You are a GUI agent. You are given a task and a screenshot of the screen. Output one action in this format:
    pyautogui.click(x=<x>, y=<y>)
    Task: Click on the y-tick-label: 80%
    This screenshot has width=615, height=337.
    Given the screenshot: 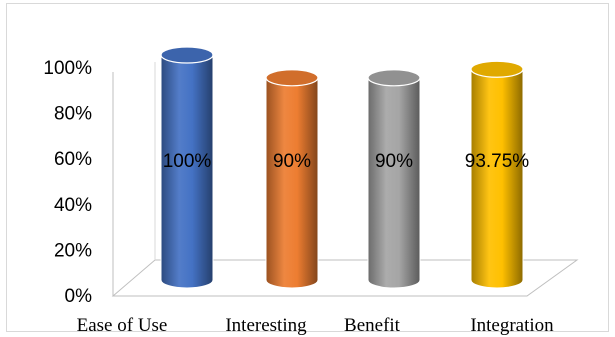 What is the action you would take?
    pyautogui.click(x=73, y=114)
    